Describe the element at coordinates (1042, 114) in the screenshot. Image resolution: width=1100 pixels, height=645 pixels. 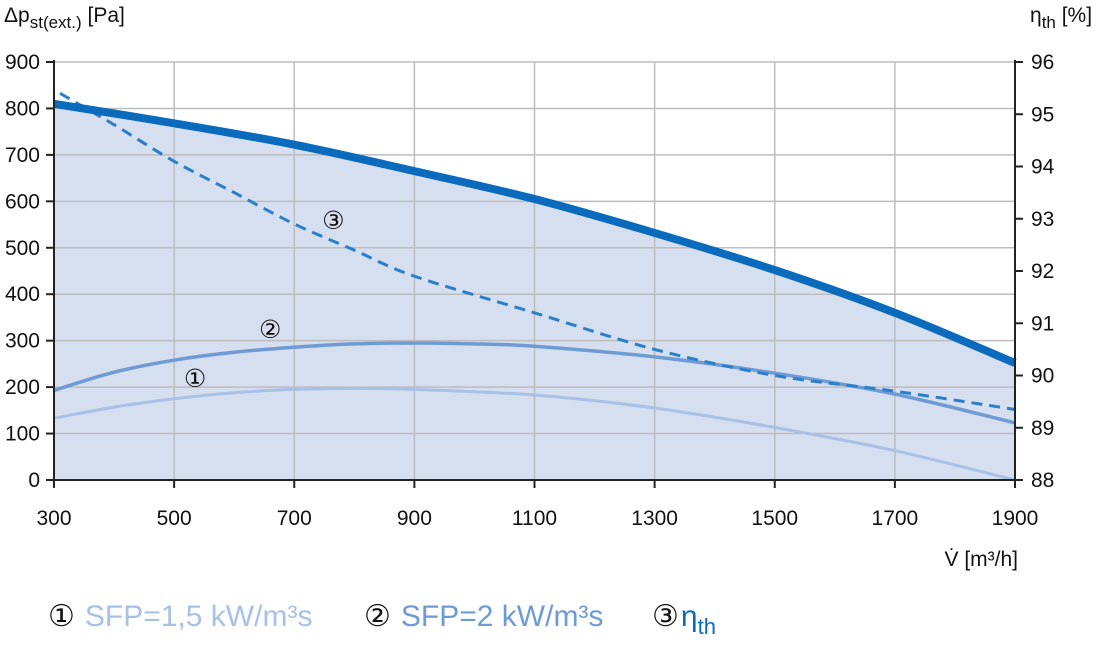
I see `right-tick-label: 95` at that location.